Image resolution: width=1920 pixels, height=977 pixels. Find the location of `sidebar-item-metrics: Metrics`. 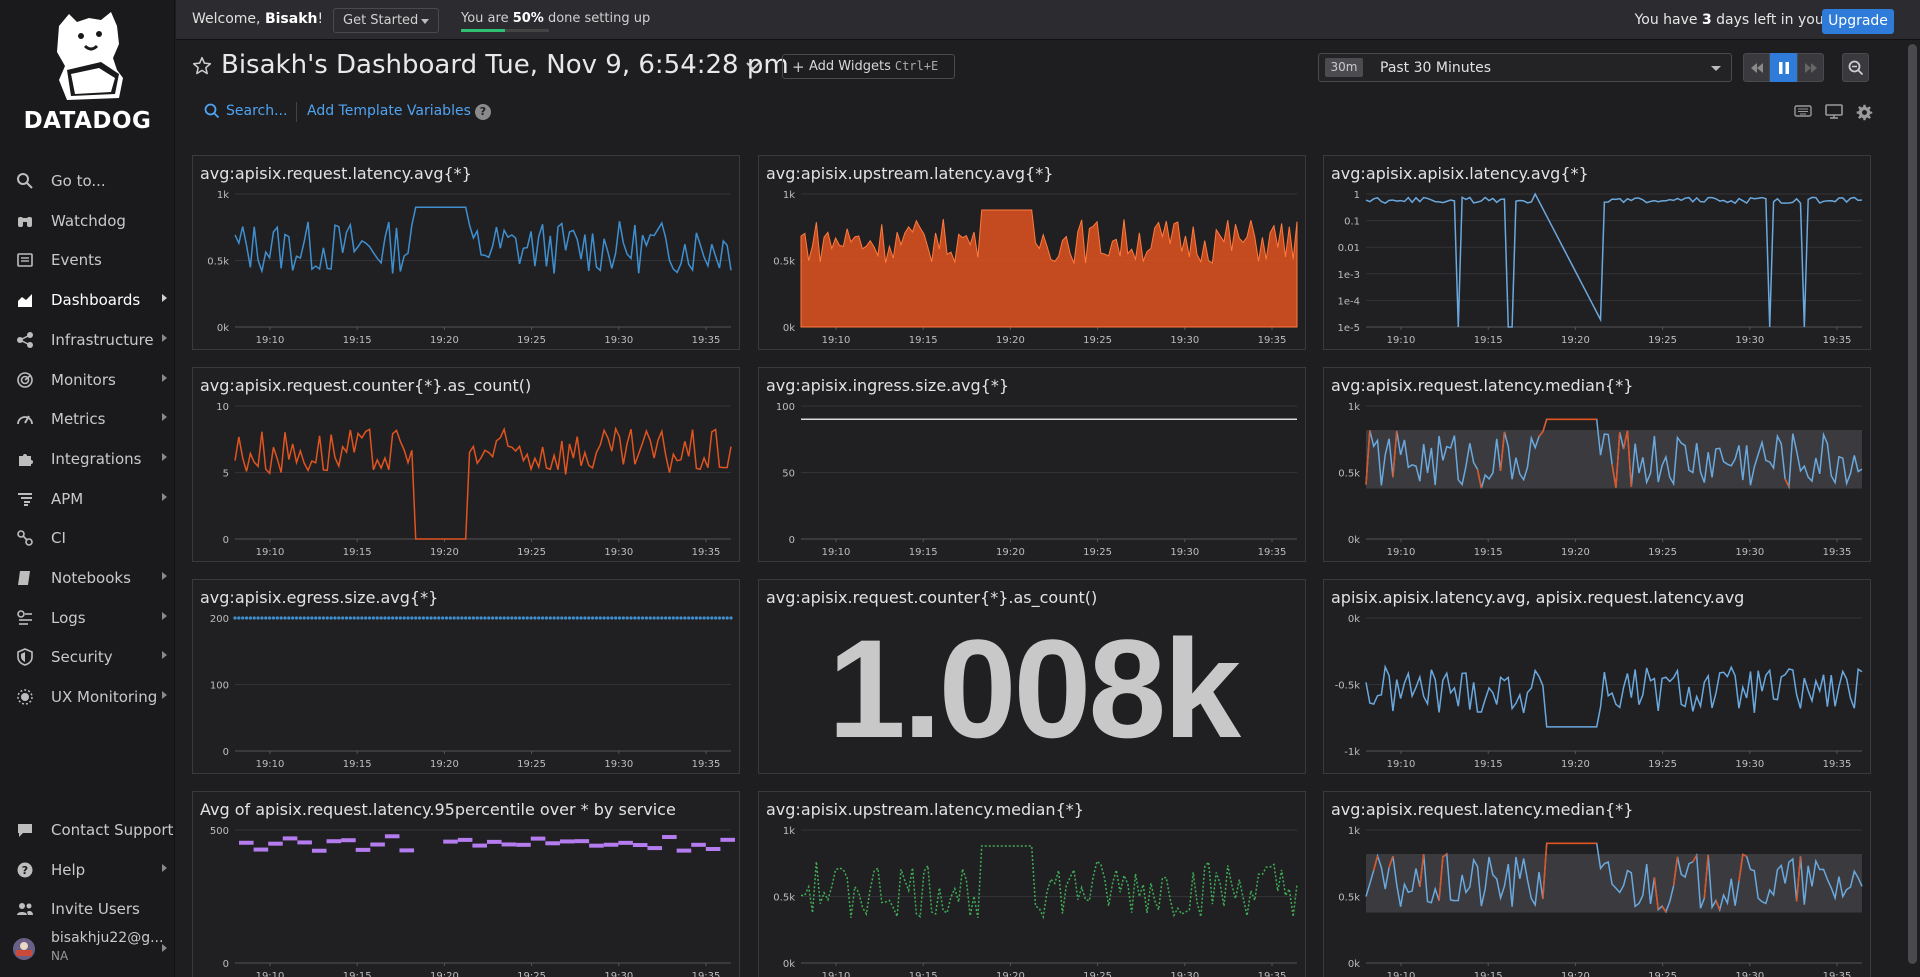

sidebar-item-metrics: Metrics is located at coordinates (87, 419).